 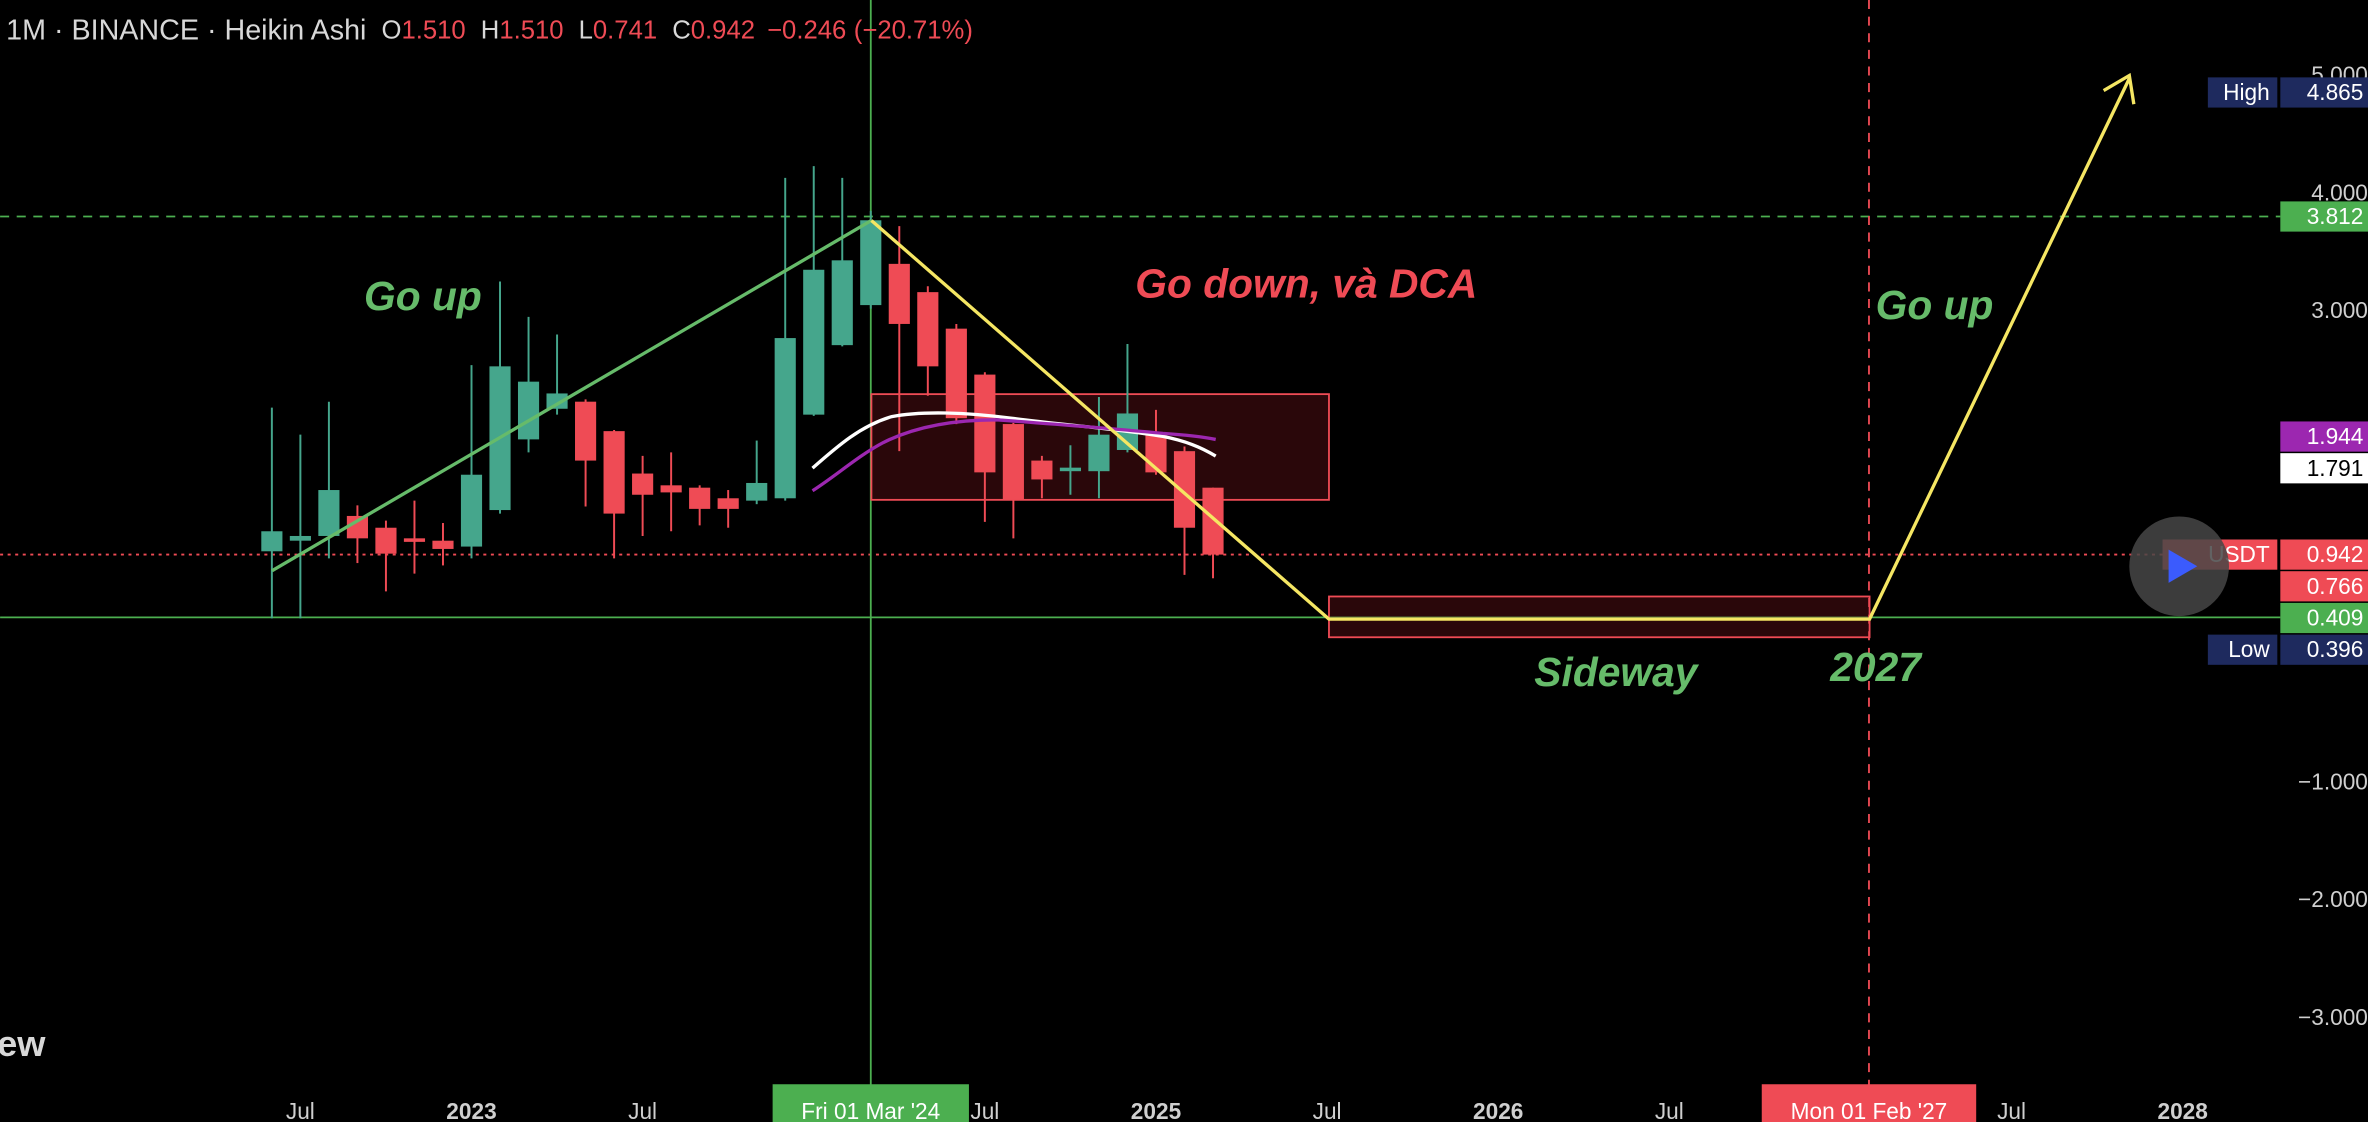 I want to click on moving-average-white, so click(x=1014, y=440).